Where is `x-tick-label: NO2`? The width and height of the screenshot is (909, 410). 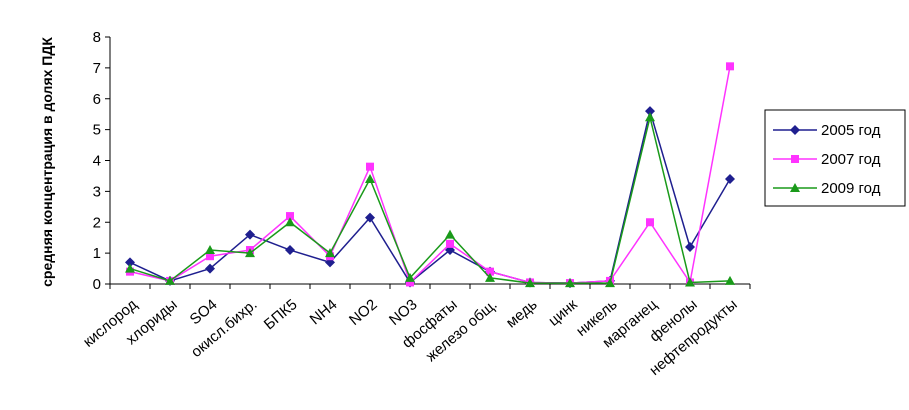 x-tick-label: NO2 is located at coordinates (363, 312).